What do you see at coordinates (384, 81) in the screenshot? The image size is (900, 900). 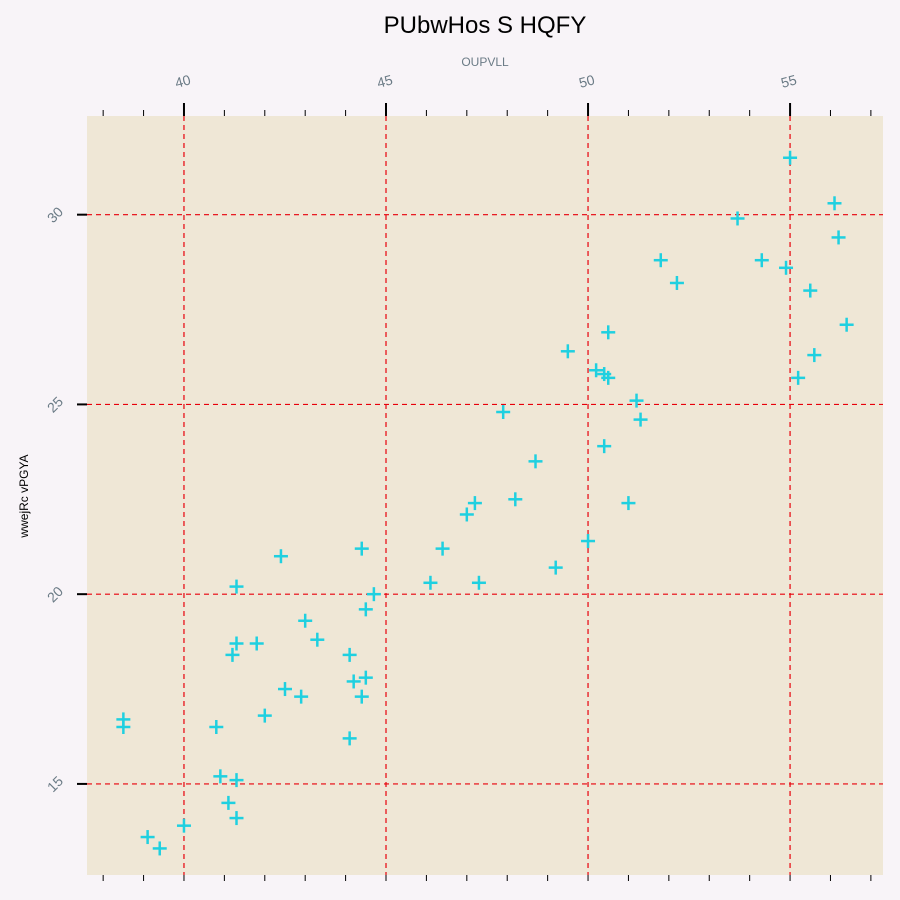 I see `x-tick-label: 45` at bounding box center [384, 81].